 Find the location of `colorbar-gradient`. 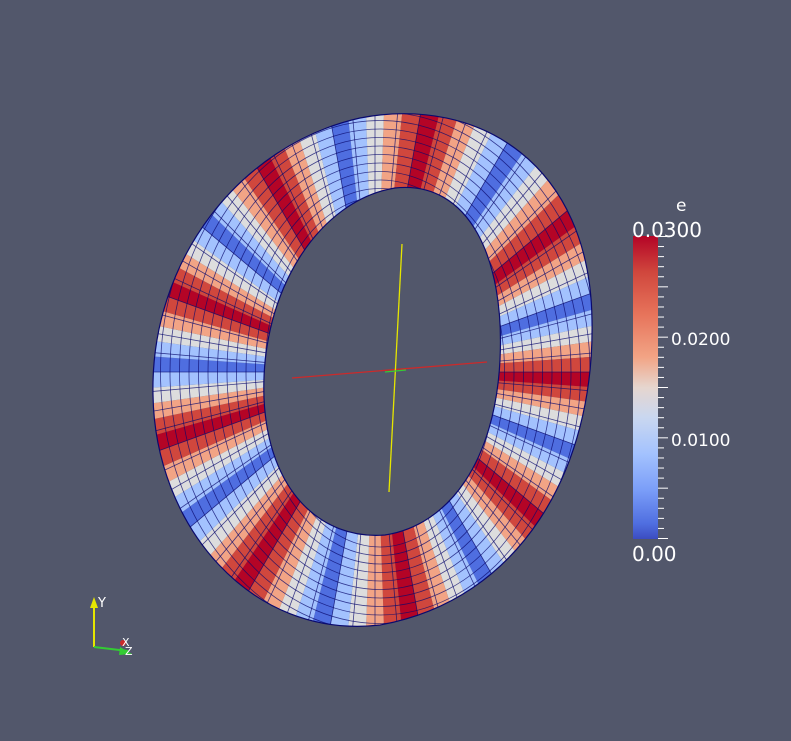

colorbar-gradient is located at coordinates (645, 387).